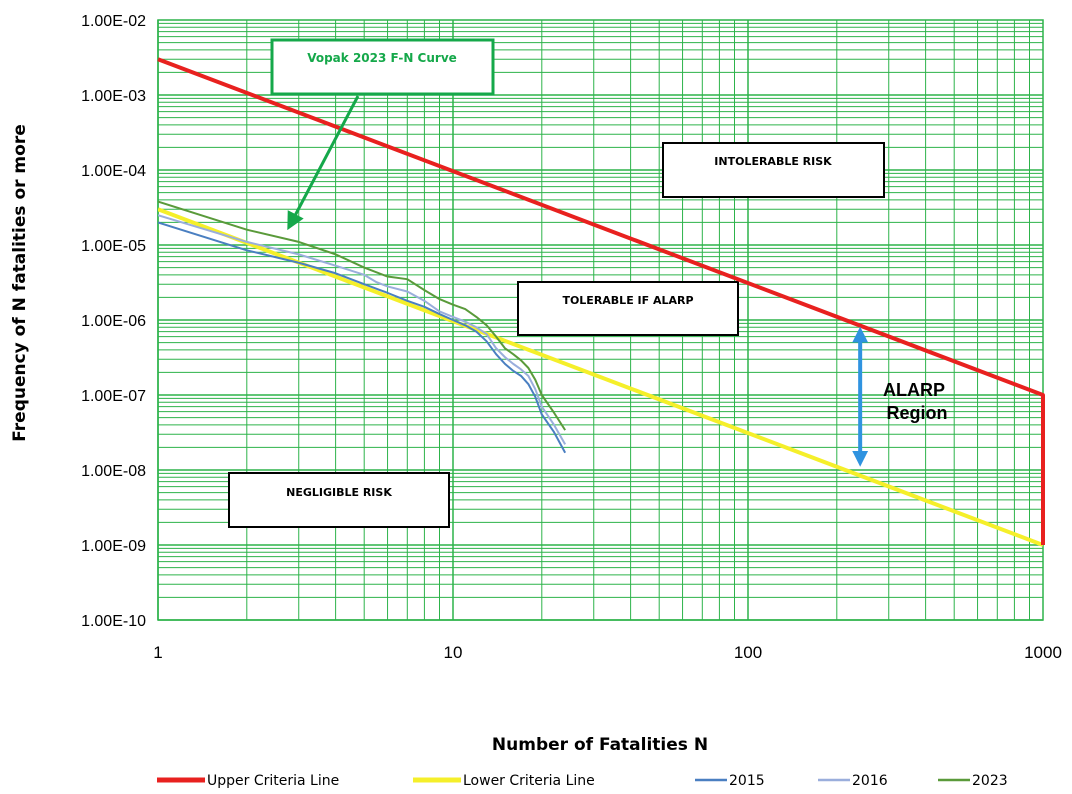  I want to click on y-tick-label: 1.00E-06, so click(113, 321).